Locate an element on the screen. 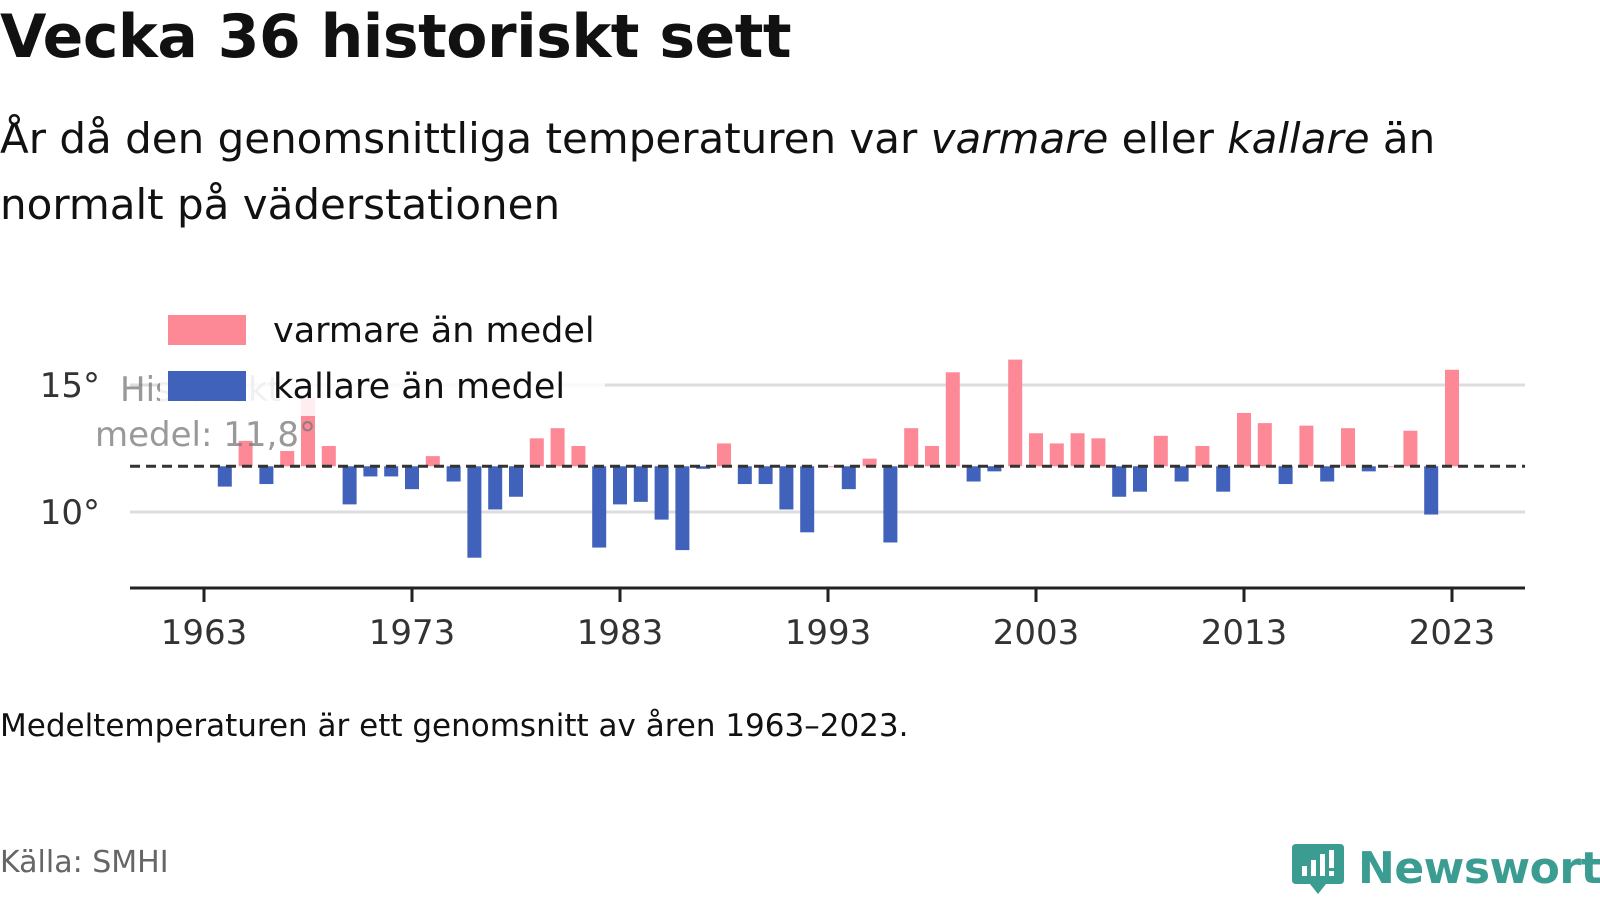  subtitle-cold-word: kallare is located at coordinates (1298, 138).